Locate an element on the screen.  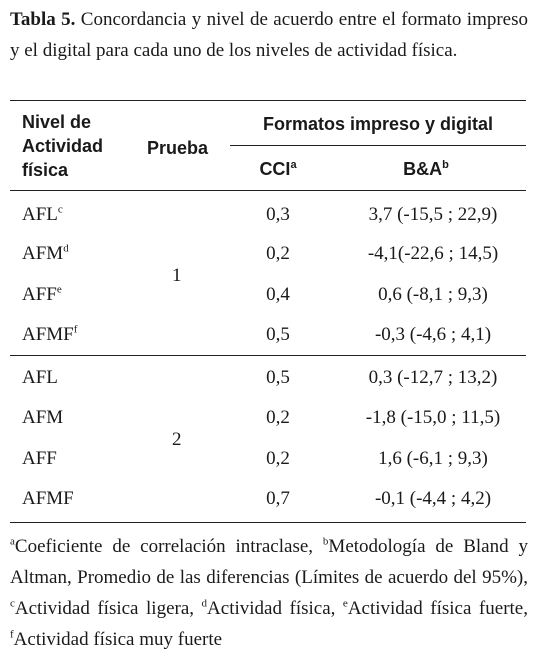
header-ba: B&Ab is located at coordinates (426, 169).